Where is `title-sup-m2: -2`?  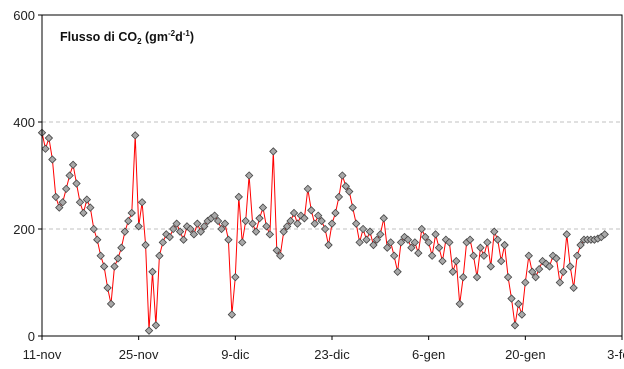 title-sup-m2: -2 is located at coordinates (172, 33).